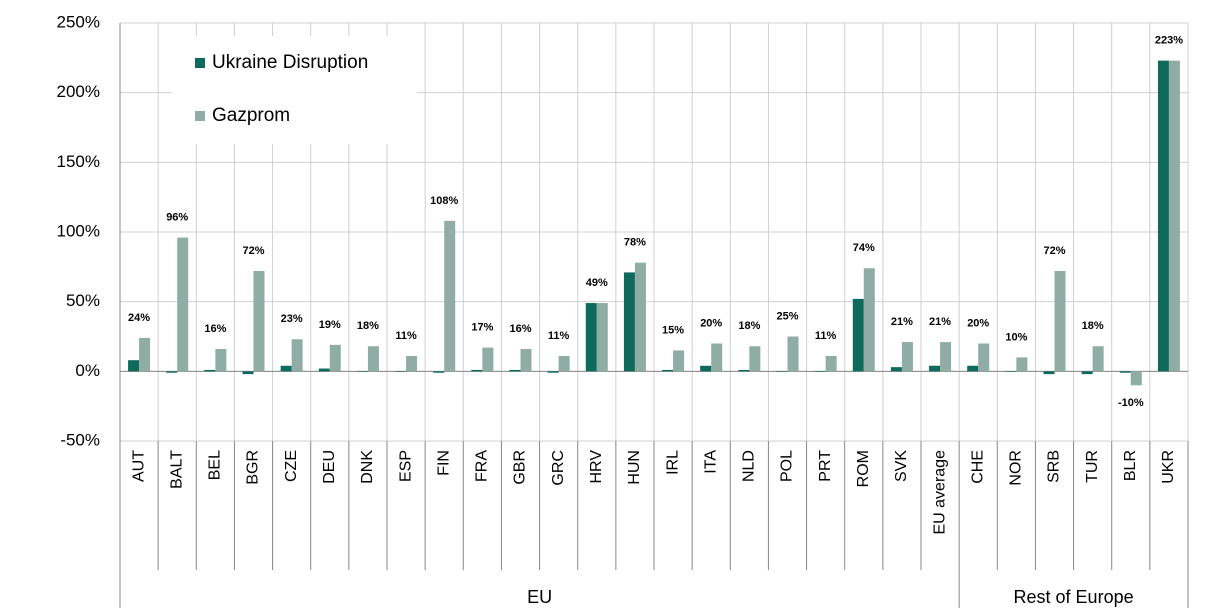 Image resolution: width=1208 pixels, height=608 pixels. Describe the element at coordinates (787, 466) in the screenshot. I see `x-tick-label: POL` at that location.